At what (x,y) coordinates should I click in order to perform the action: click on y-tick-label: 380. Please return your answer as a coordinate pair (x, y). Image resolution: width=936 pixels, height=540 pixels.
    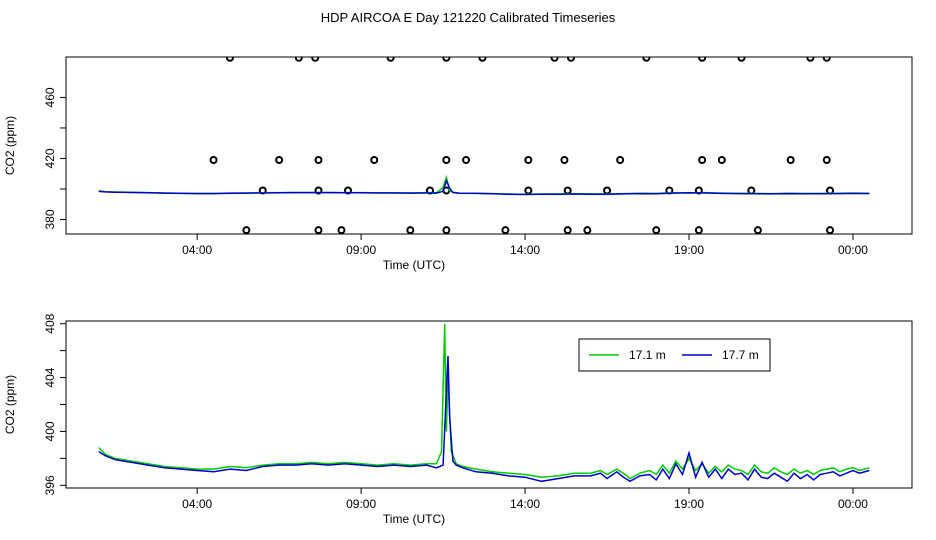
    Looking at the image, I should click on (50, 219).